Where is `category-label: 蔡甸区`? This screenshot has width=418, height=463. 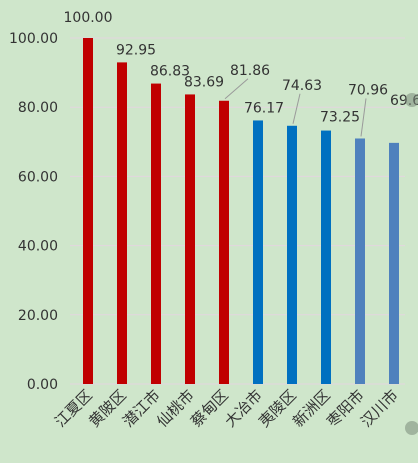
category-label: 蔡甸区 is located at coordinates (209, 408).